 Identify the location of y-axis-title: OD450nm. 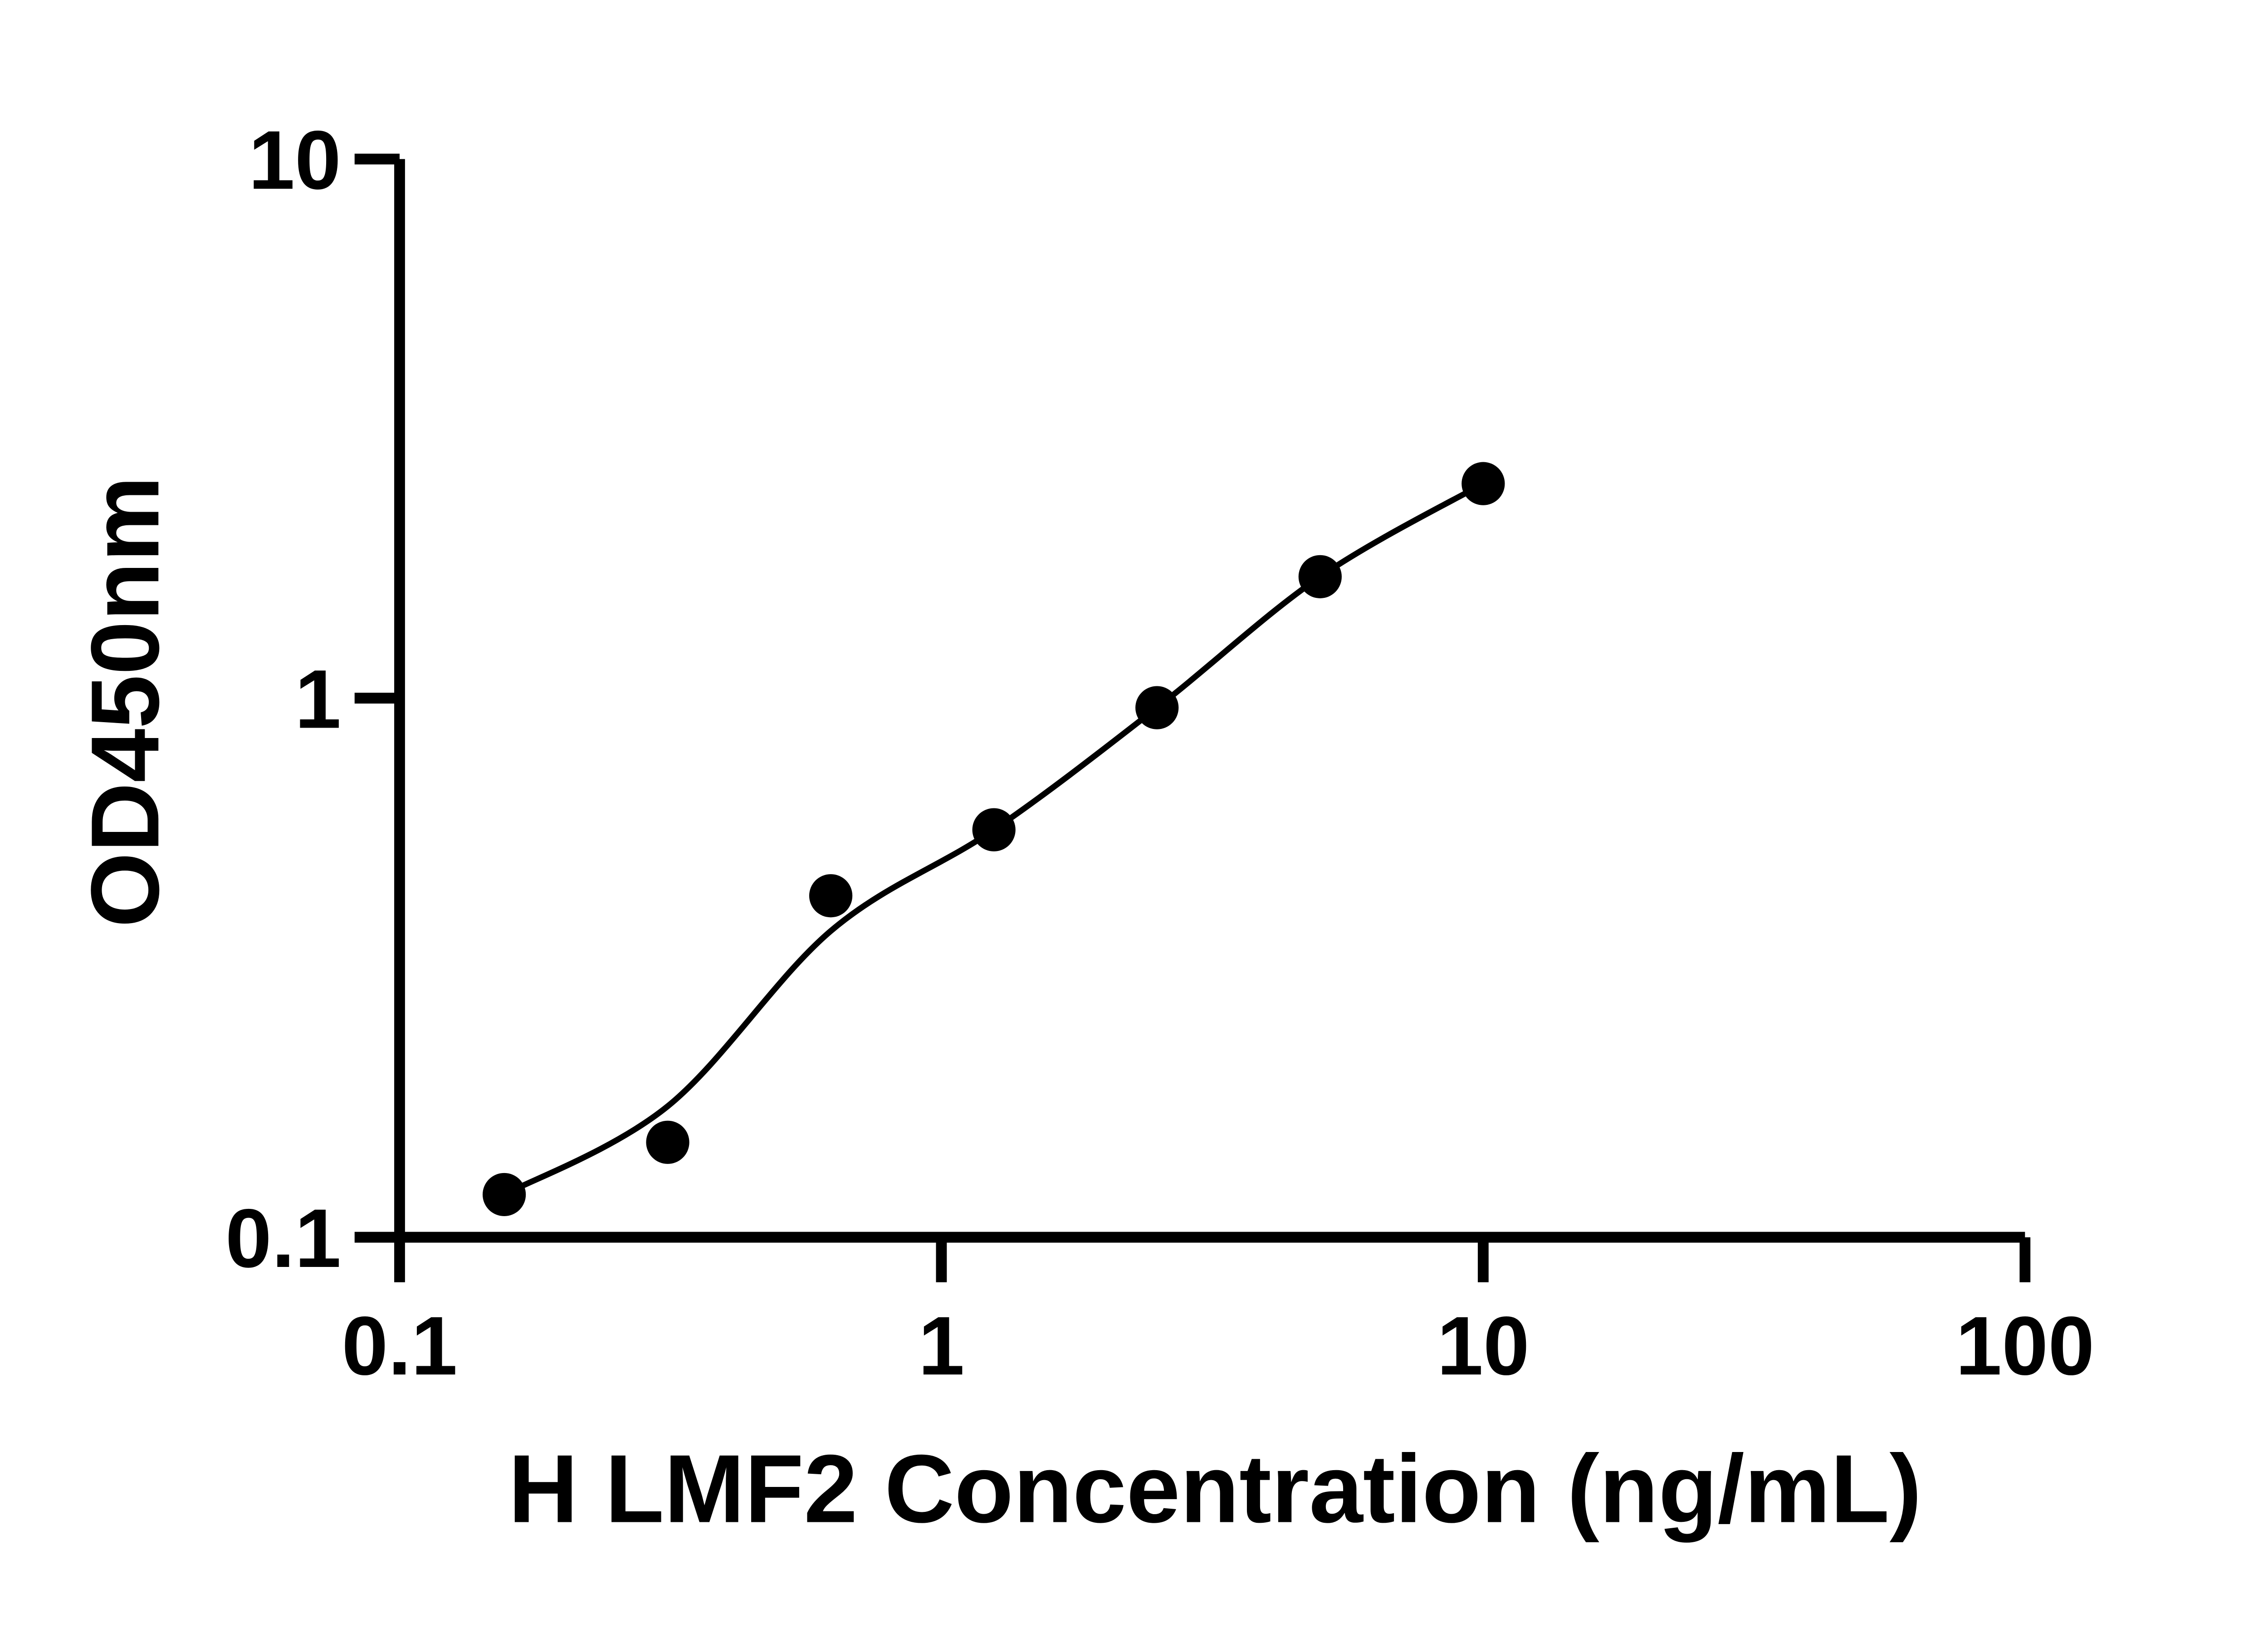
(125, 702).